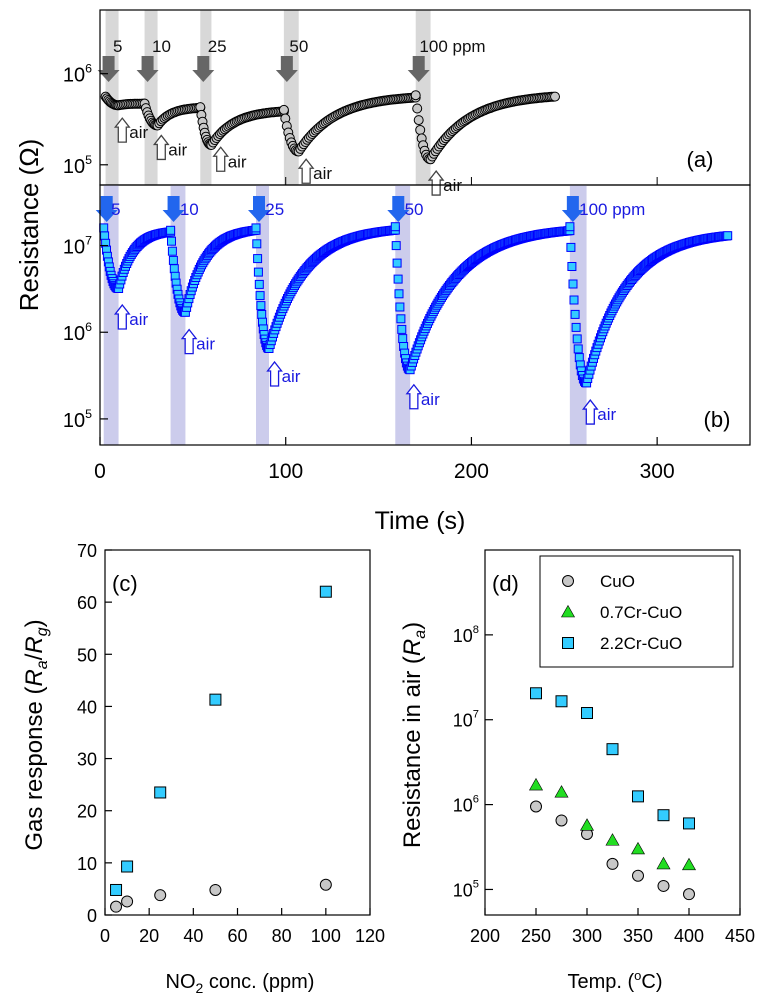 The height and width of the screenshot is (1000, 770). What do you see at coordinates (414, 209) in the screenshot?
I see `b-conc-label: 50` at bounding box center [414, 209].